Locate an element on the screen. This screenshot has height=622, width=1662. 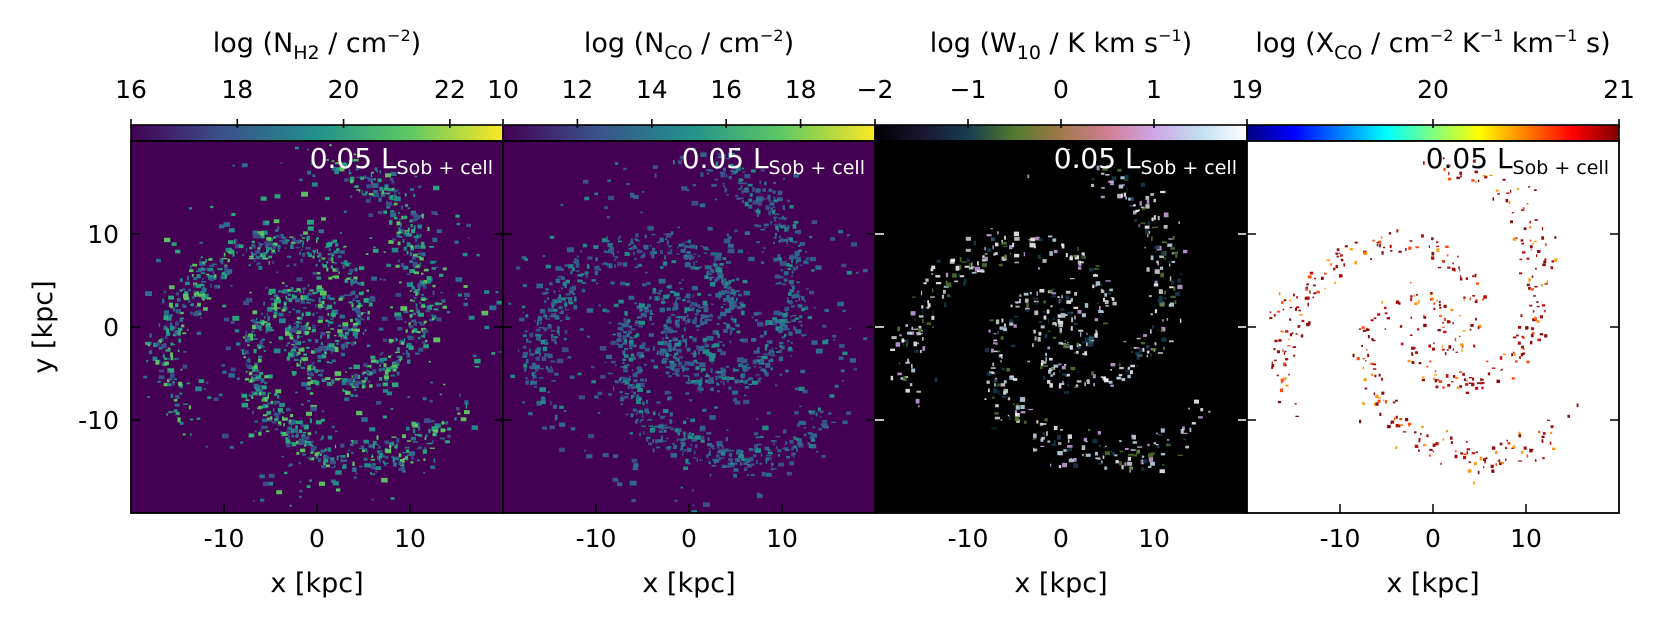
colorbar-label: log (XCO / cm−2 K−1 km−1 s) is located at coordinates (1432, 45).